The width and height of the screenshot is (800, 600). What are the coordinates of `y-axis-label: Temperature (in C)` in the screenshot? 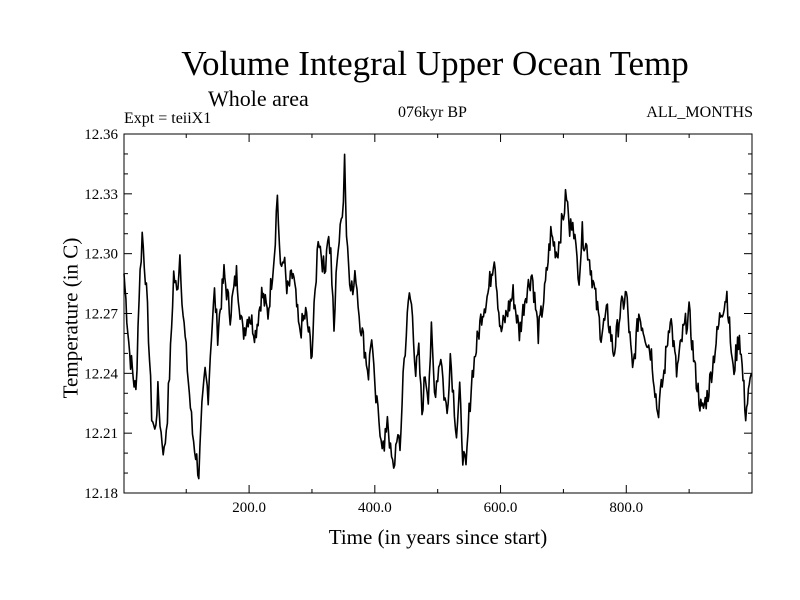 It's located at (70, 318).